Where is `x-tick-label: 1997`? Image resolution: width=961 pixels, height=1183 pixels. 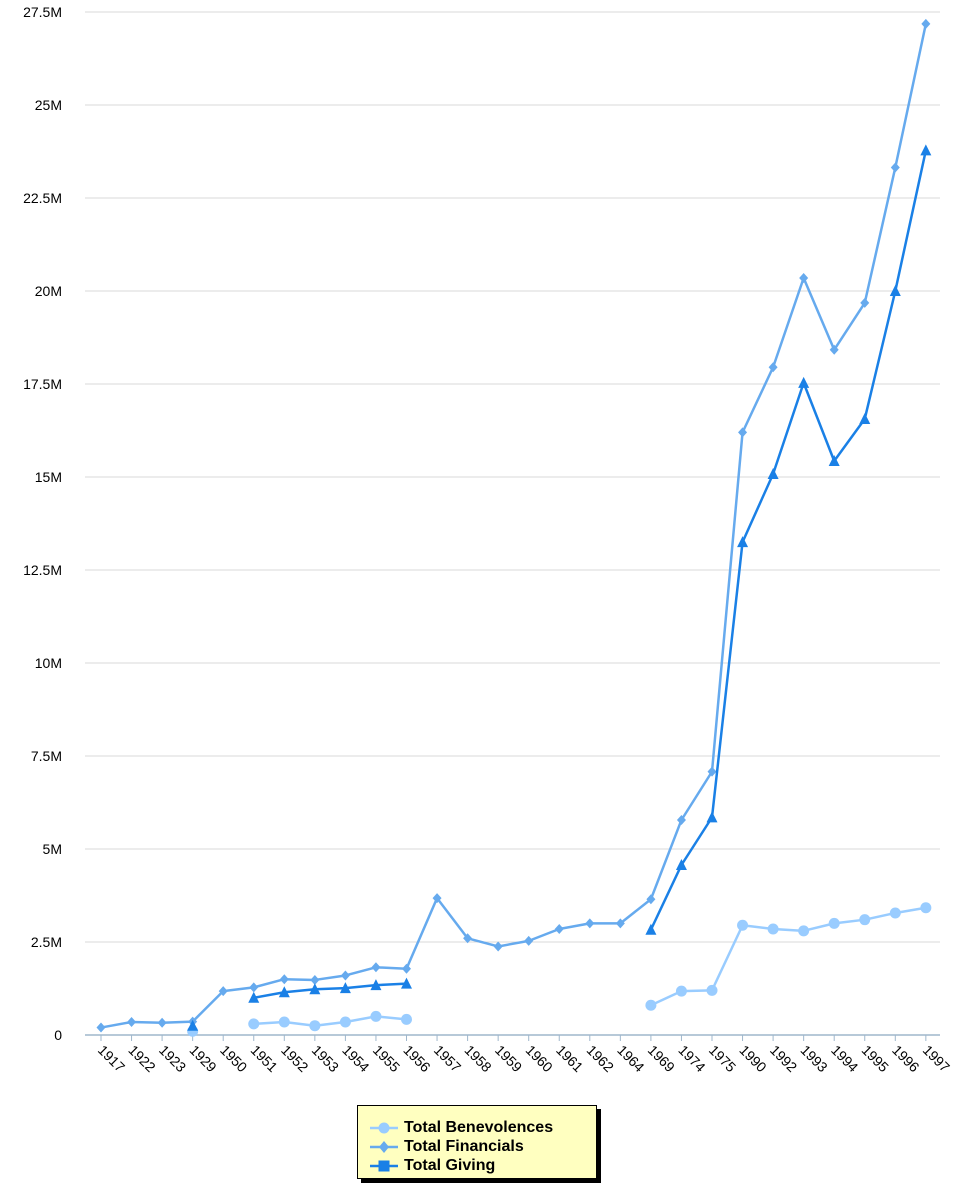 x-tick-label: 1997 is located at coordinates (936, 1058).